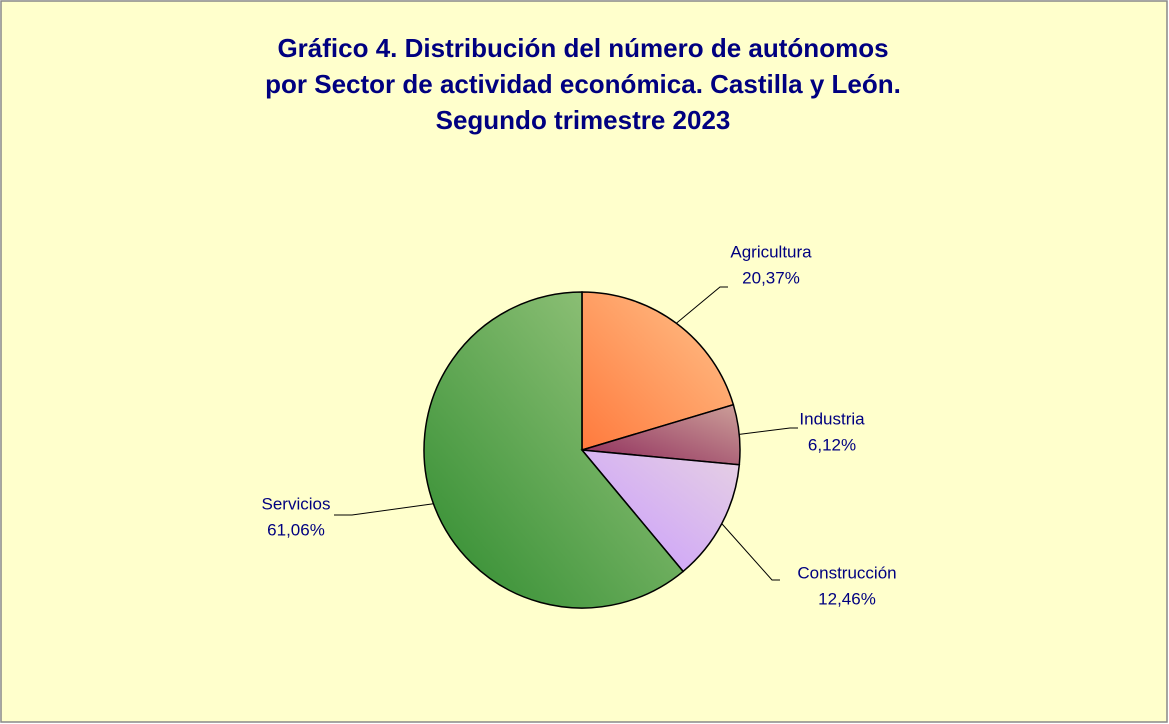 Image resolution: width=1169 pixels, height=724 pixels. What do you see at coordinates (847, 598) in the screenshot?
I see `slice-value-label: 12,46%` at bounding box center [847, 598].